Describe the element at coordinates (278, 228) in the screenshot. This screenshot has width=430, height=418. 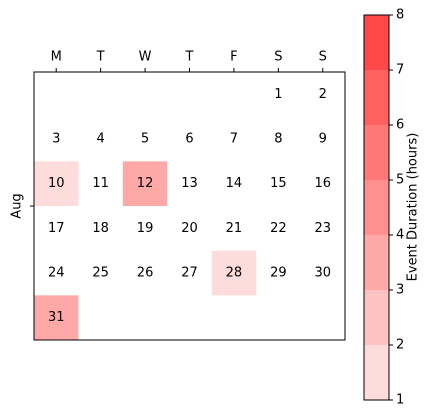
I see `day-number: 22` at that location.